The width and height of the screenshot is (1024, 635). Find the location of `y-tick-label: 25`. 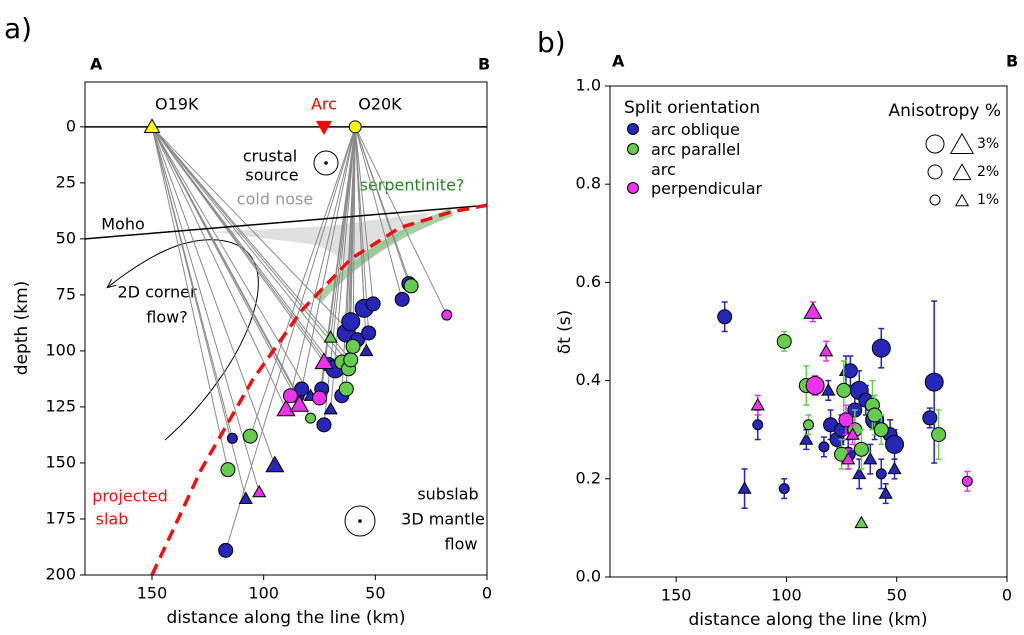

y-tick-label: 25 is located at coordinates (66, 181).